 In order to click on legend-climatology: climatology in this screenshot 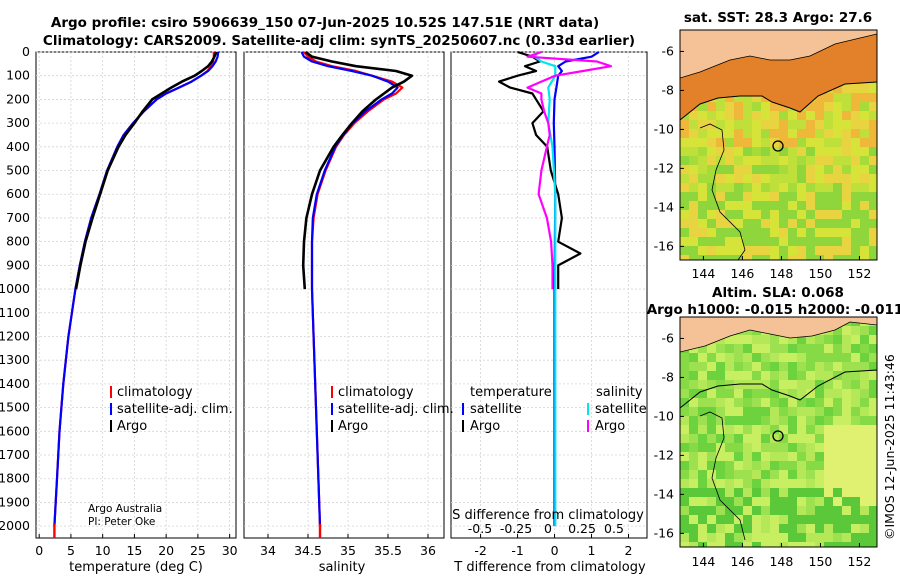, I will do `click(155, 392)`.